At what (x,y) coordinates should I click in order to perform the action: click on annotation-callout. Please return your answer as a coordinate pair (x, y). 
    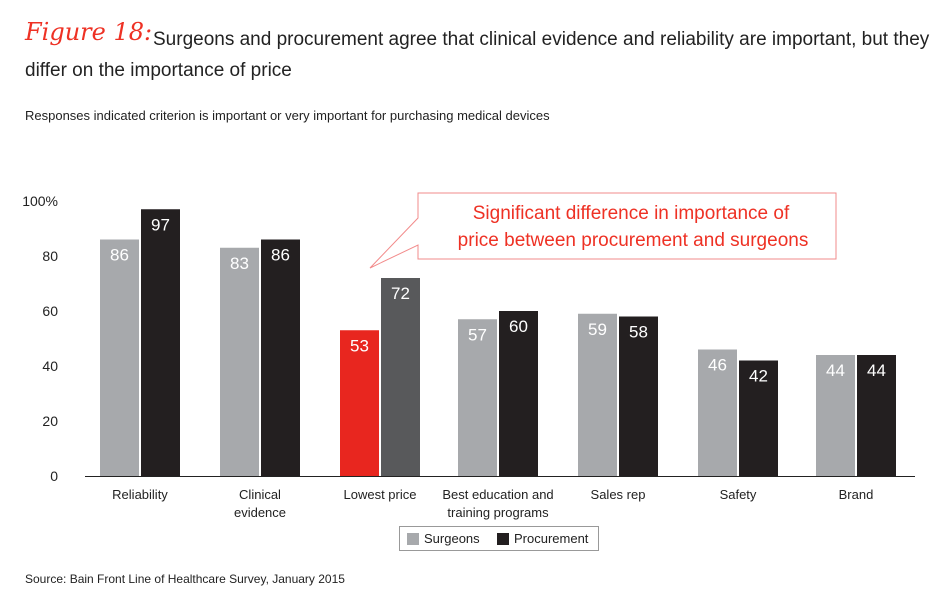
    Looking at the image, I should click on (603, 230).